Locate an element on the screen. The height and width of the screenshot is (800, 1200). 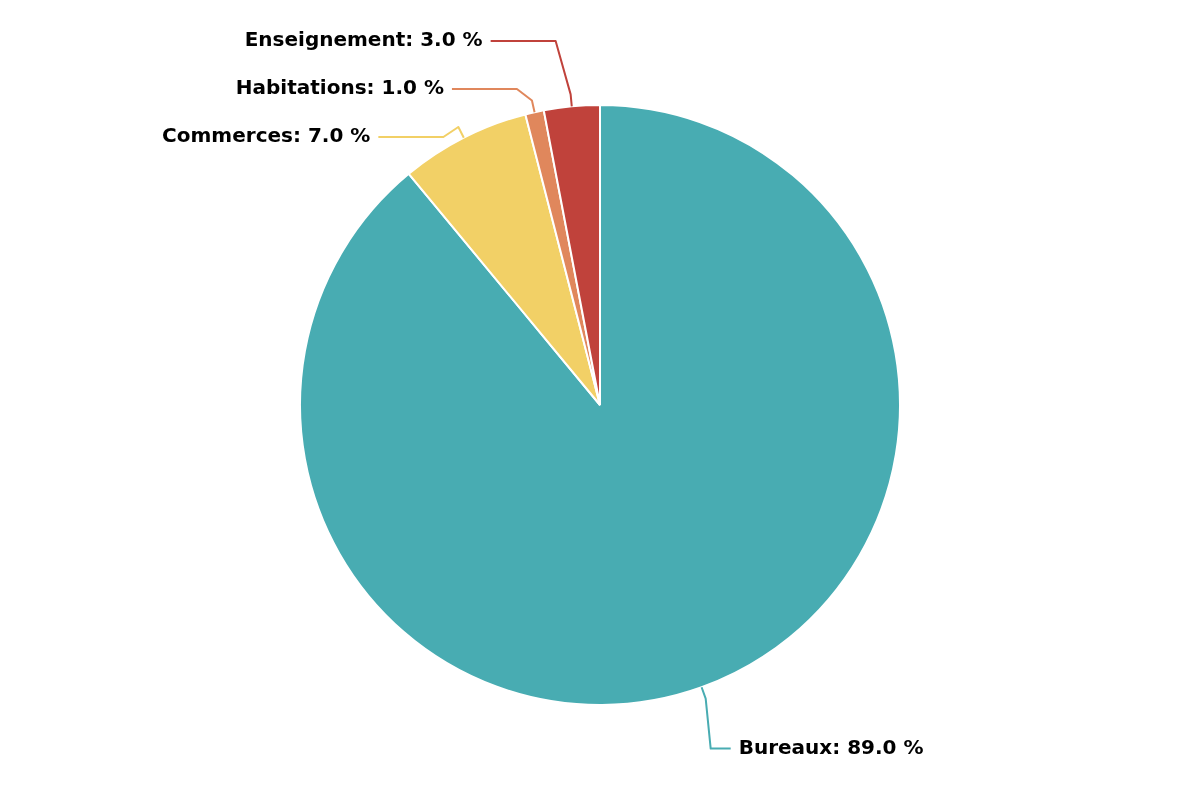
slice-label: Commerces: 7.0 % is located at coordinates (266, 135).